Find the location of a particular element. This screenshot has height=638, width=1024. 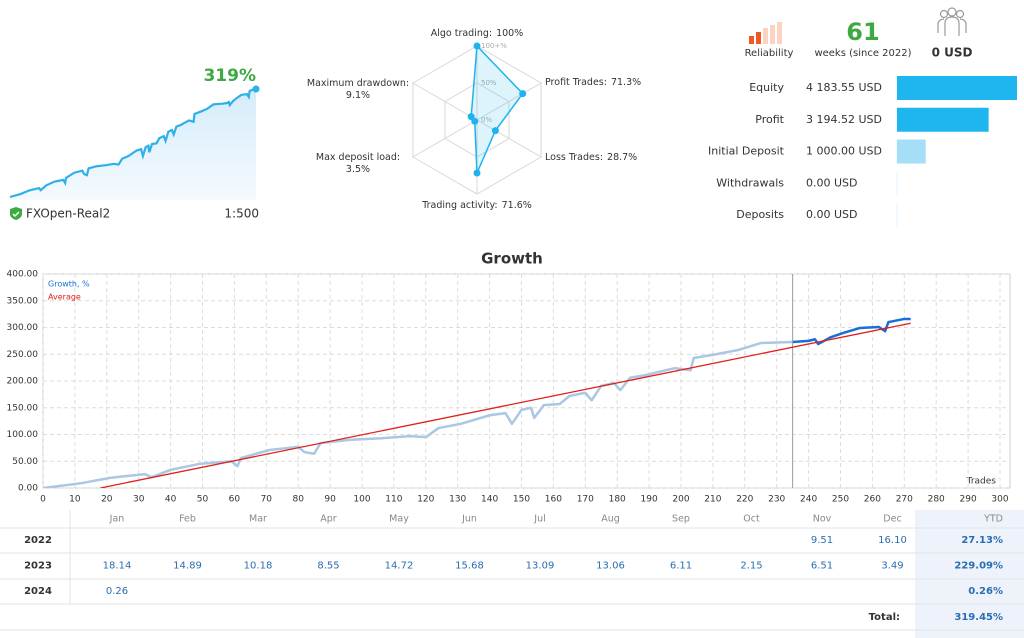

bar-value-label: 3 194.52 USD is located at coordinates (844, 119).